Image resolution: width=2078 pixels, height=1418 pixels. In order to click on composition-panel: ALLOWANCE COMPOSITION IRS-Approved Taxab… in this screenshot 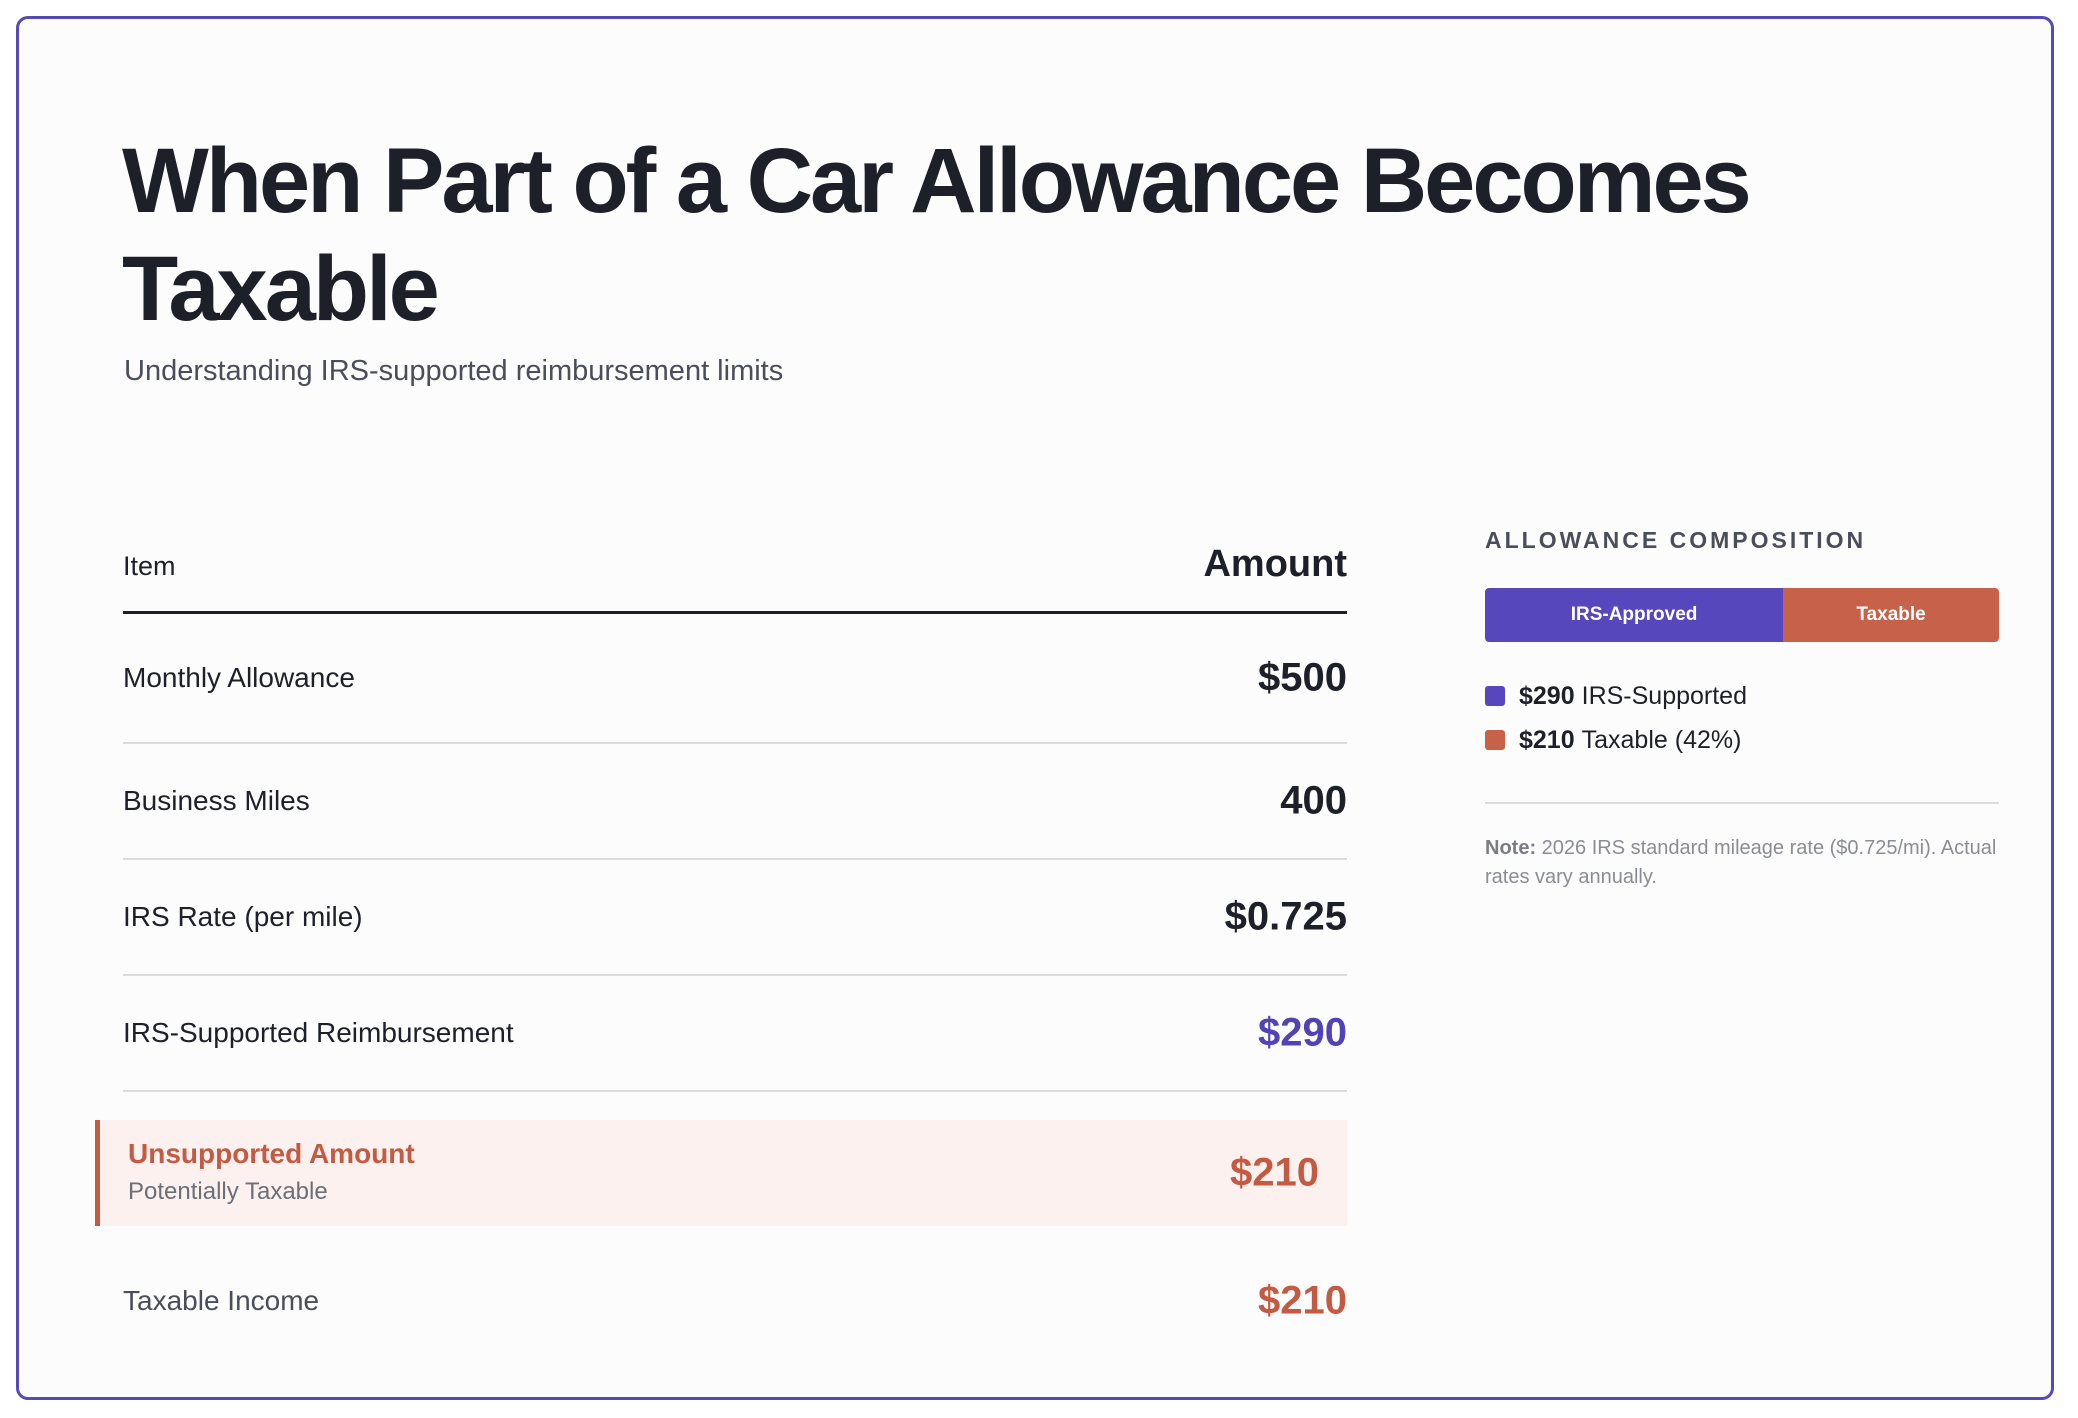, I will do `click(1742, 709)`.